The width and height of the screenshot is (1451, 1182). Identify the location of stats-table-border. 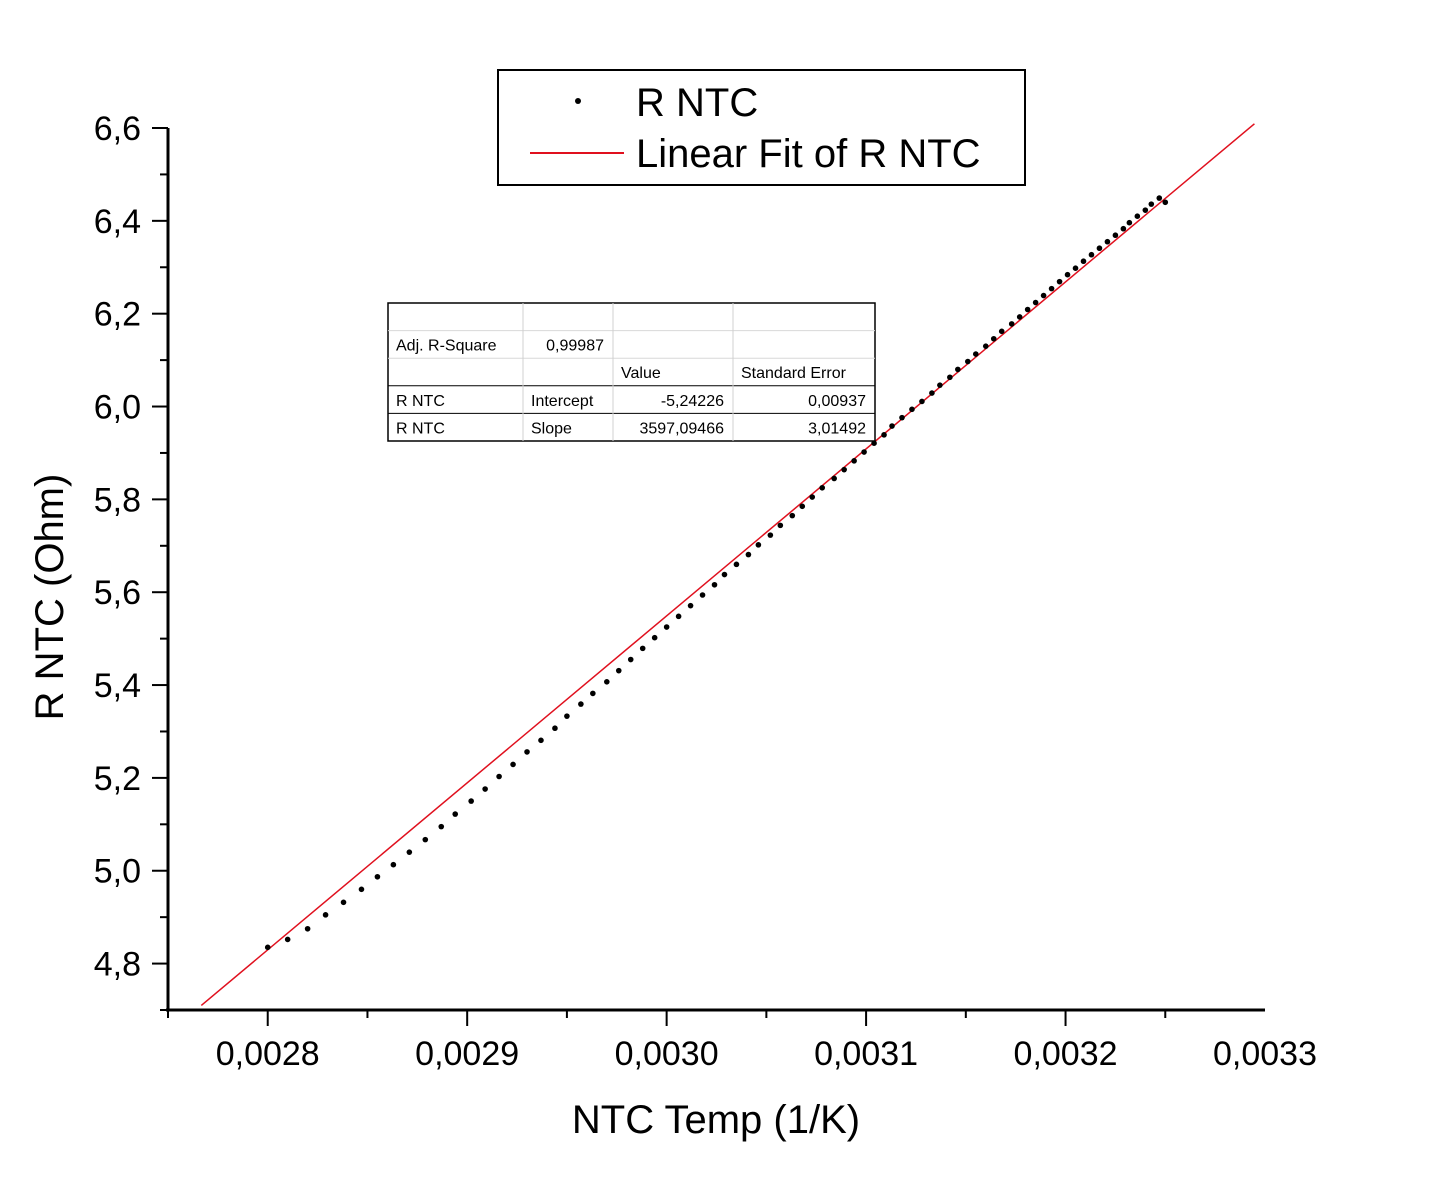
(631, 372).